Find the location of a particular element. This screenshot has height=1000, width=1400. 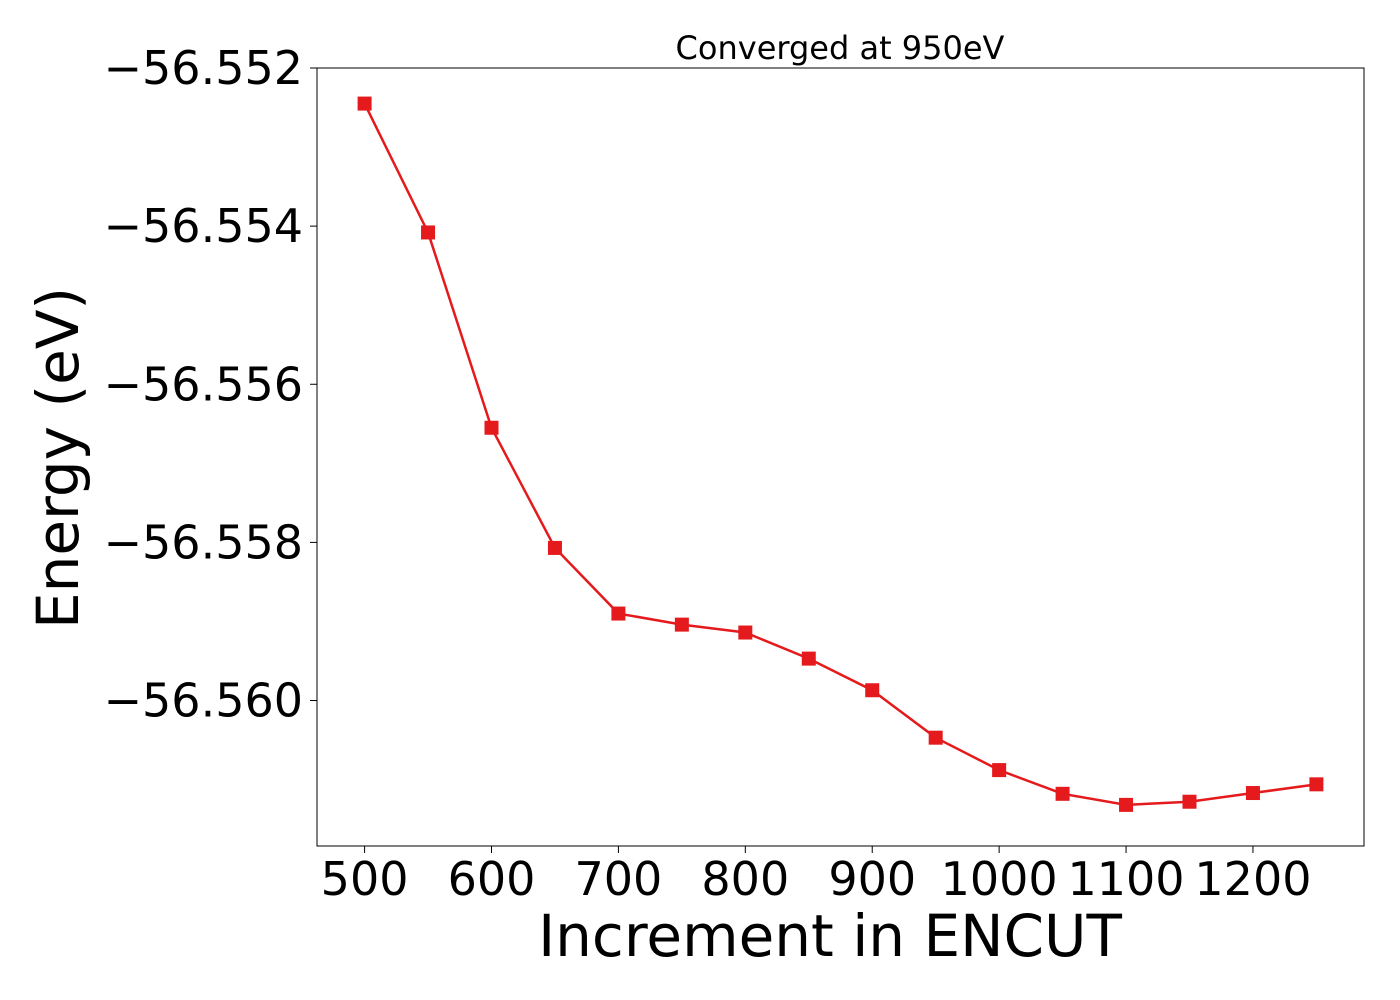

y-tick-label: −56.554 is located at coordinates (204, 226).